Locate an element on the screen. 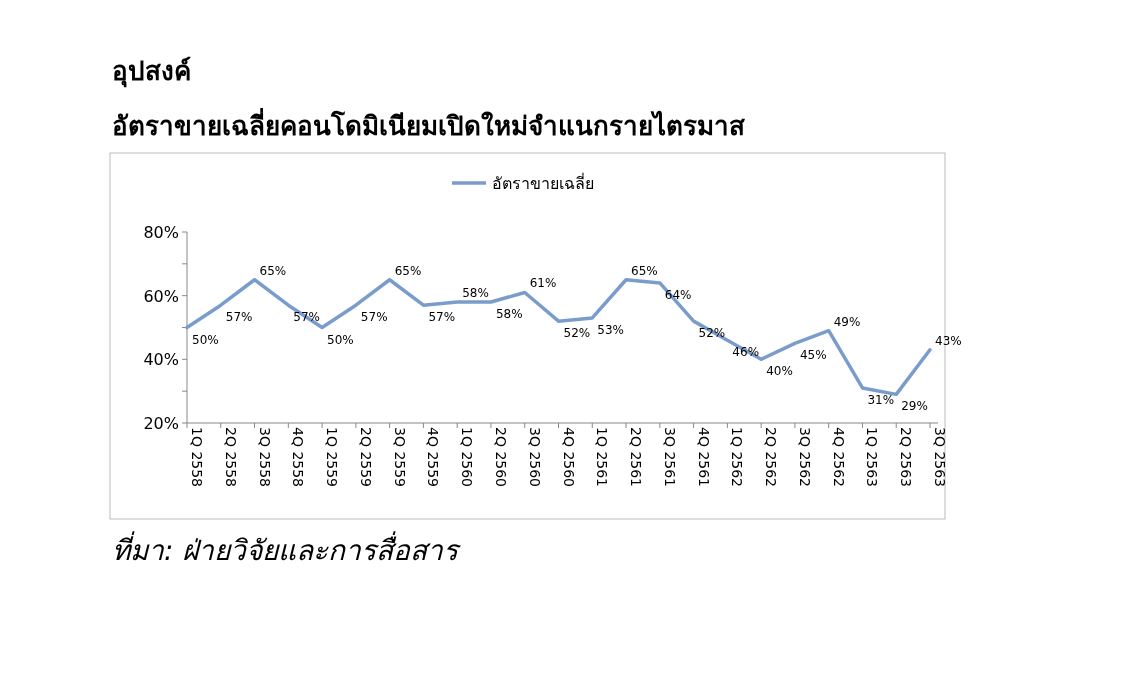 The width and height of the screenshot is (1125, 677). legend-label: อัตราขายเฉลี่ย is located at coordinates (543, 182).